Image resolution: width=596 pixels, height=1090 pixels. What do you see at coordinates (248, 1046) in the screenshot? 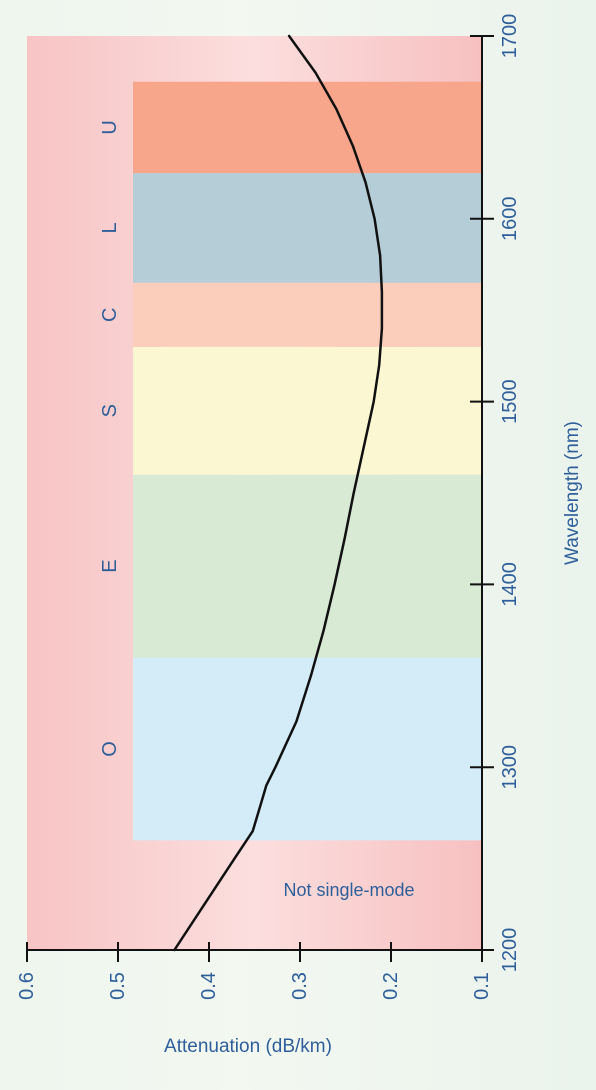
I see `y-axis-label: Attenuation (dB/km)` at bounding box center [248, 1046].